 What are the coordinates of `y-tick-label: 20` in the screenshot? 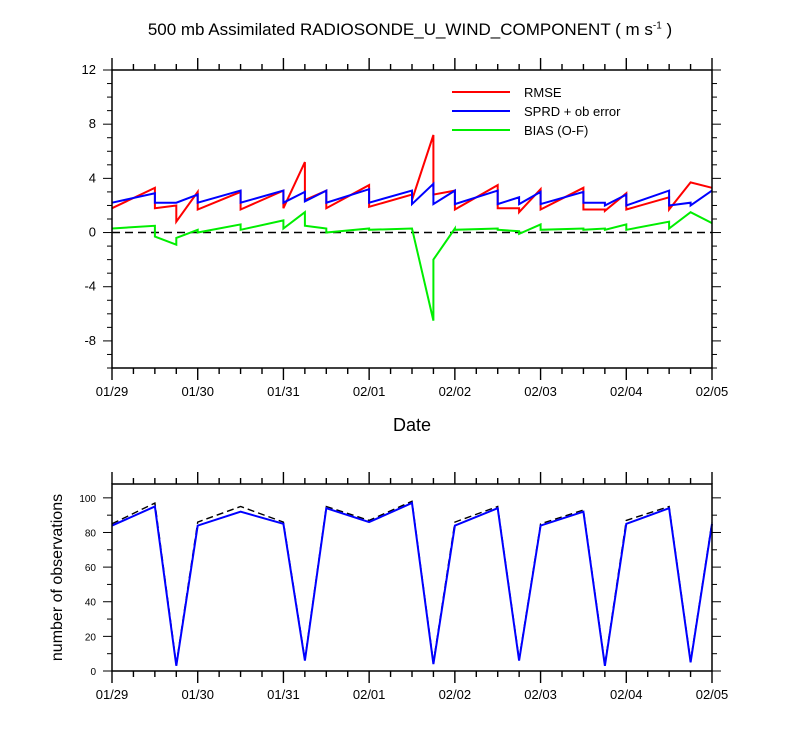 It's located at (91, 637).